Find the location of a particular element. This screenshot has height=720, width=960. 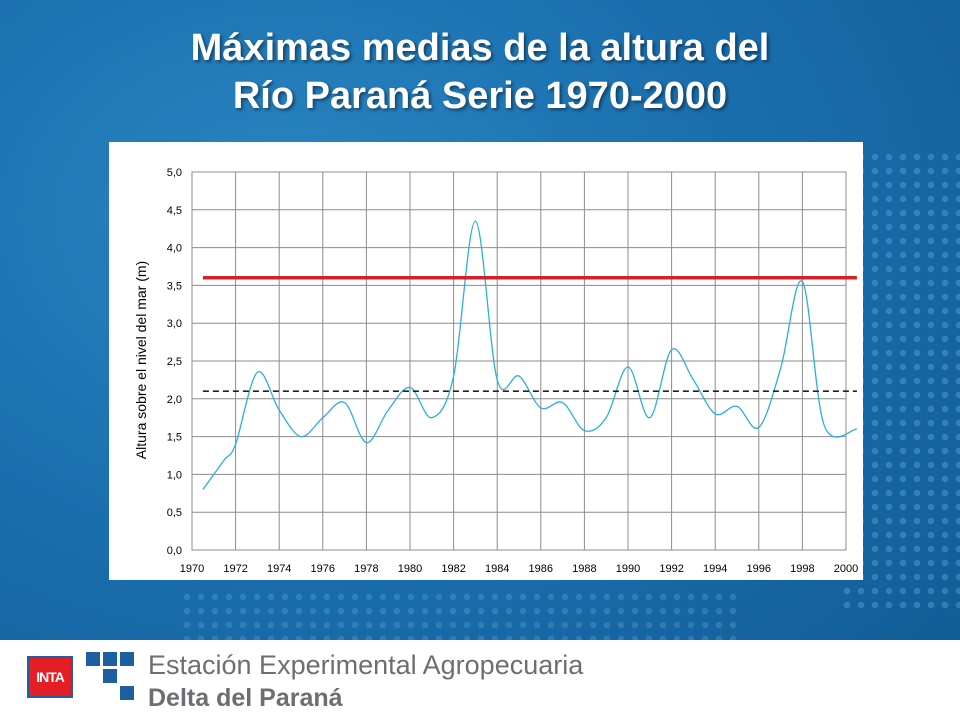

x-tick-label: 1988 is located at coordinates (584, 569).